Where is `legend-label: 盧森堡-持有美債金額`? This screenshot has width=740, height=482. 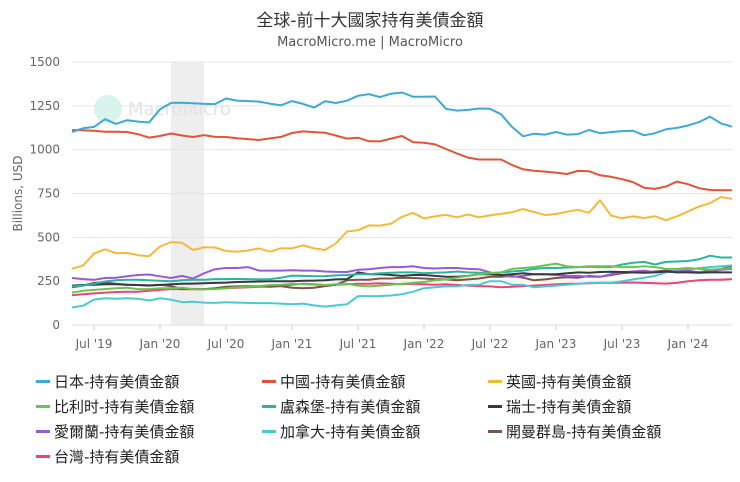 legend-label: 盧森堡-持有美債金額 is located at coordinates (350, 406).